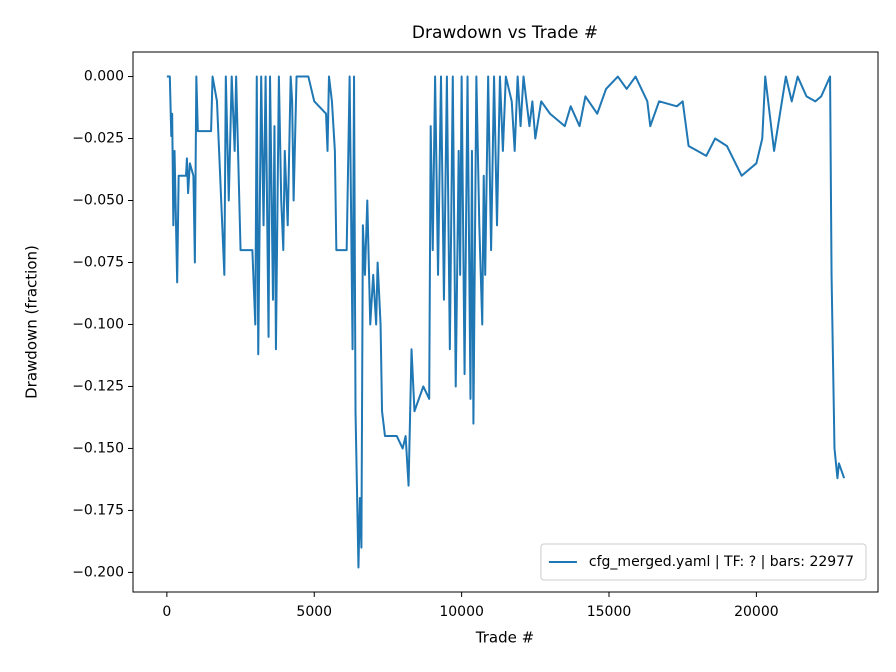 This screenshot has width=896, height=672. What do you see at coordinates (609, 612) in the screenshot?
I see `x-tick-label: 15000` at bounding box center [609, 612].